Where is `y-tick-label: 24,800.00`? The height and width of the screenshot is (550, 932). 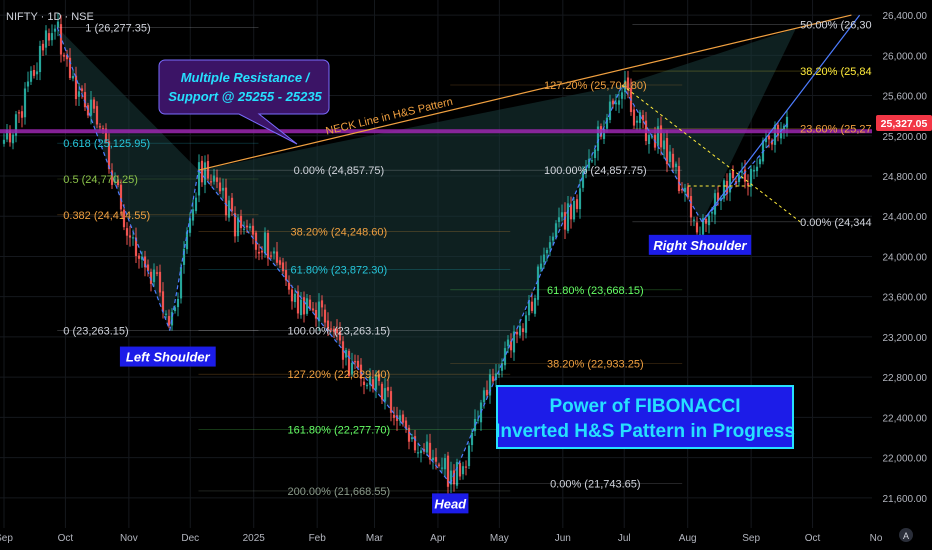
y-tick-label: 24,800.00 is located at coordinates (905, 177).